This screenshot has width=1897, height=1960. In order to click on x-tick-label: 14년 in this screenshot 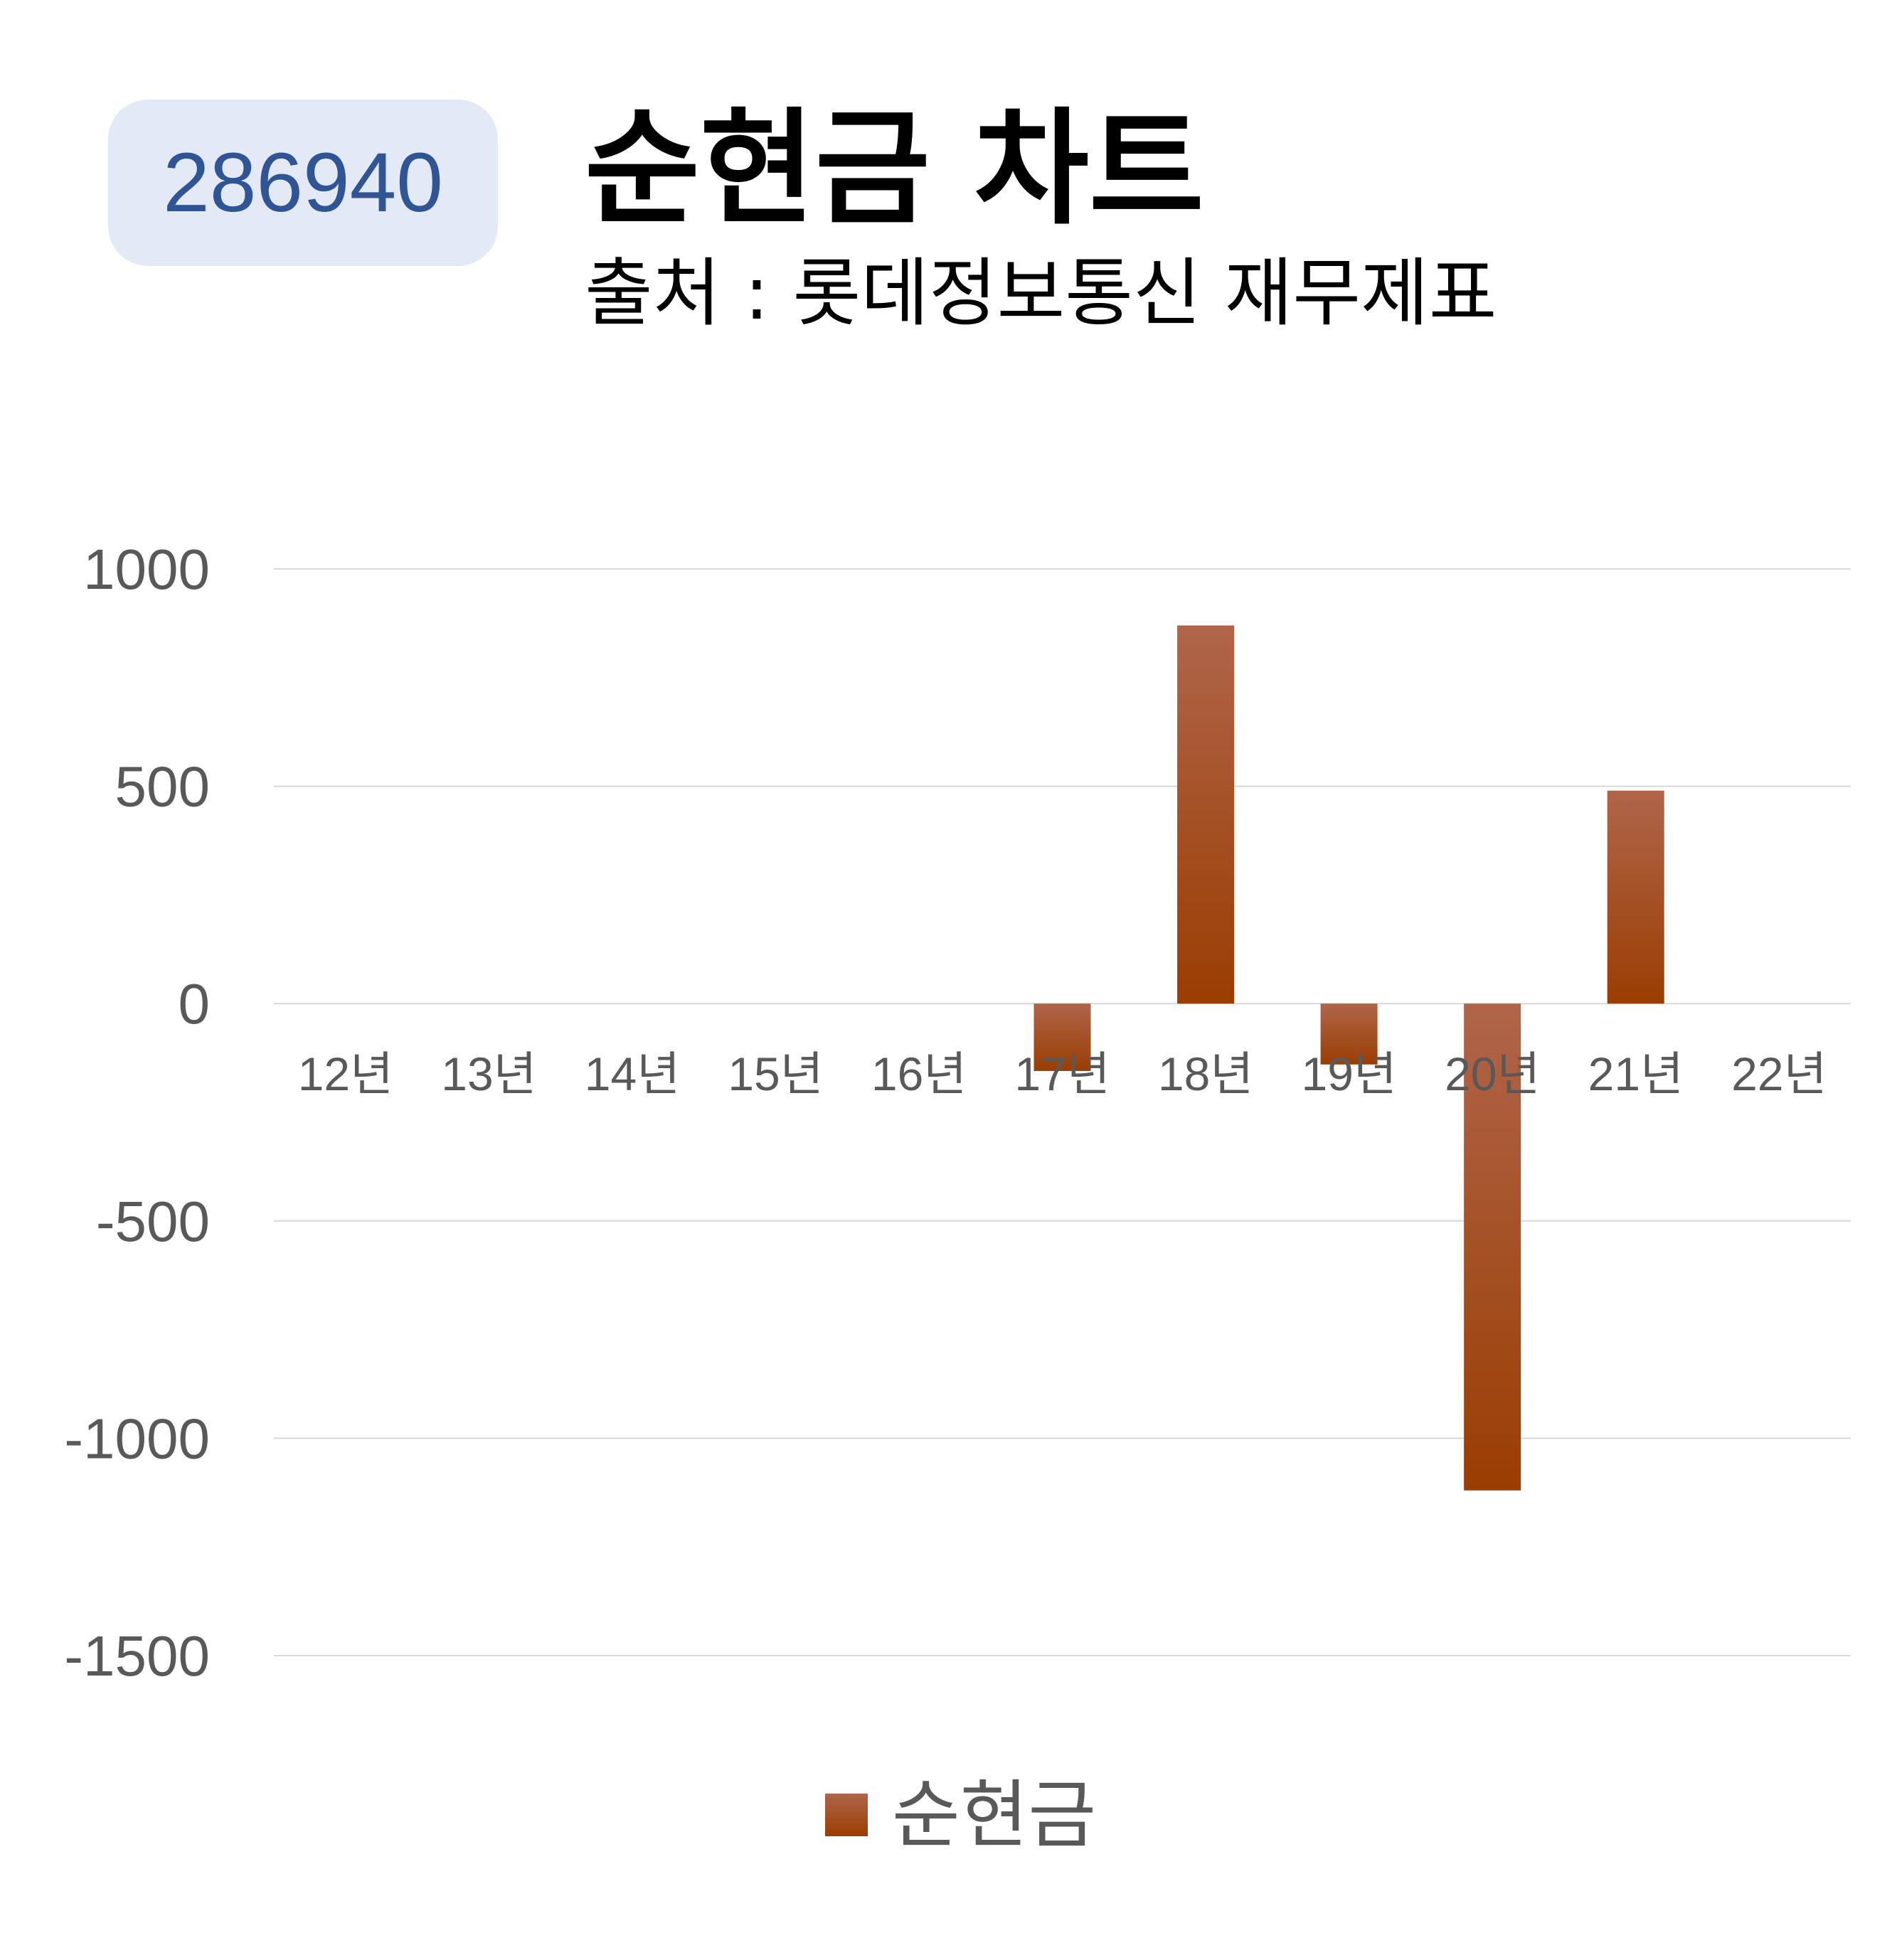, I will do `click(632, 1074)`.